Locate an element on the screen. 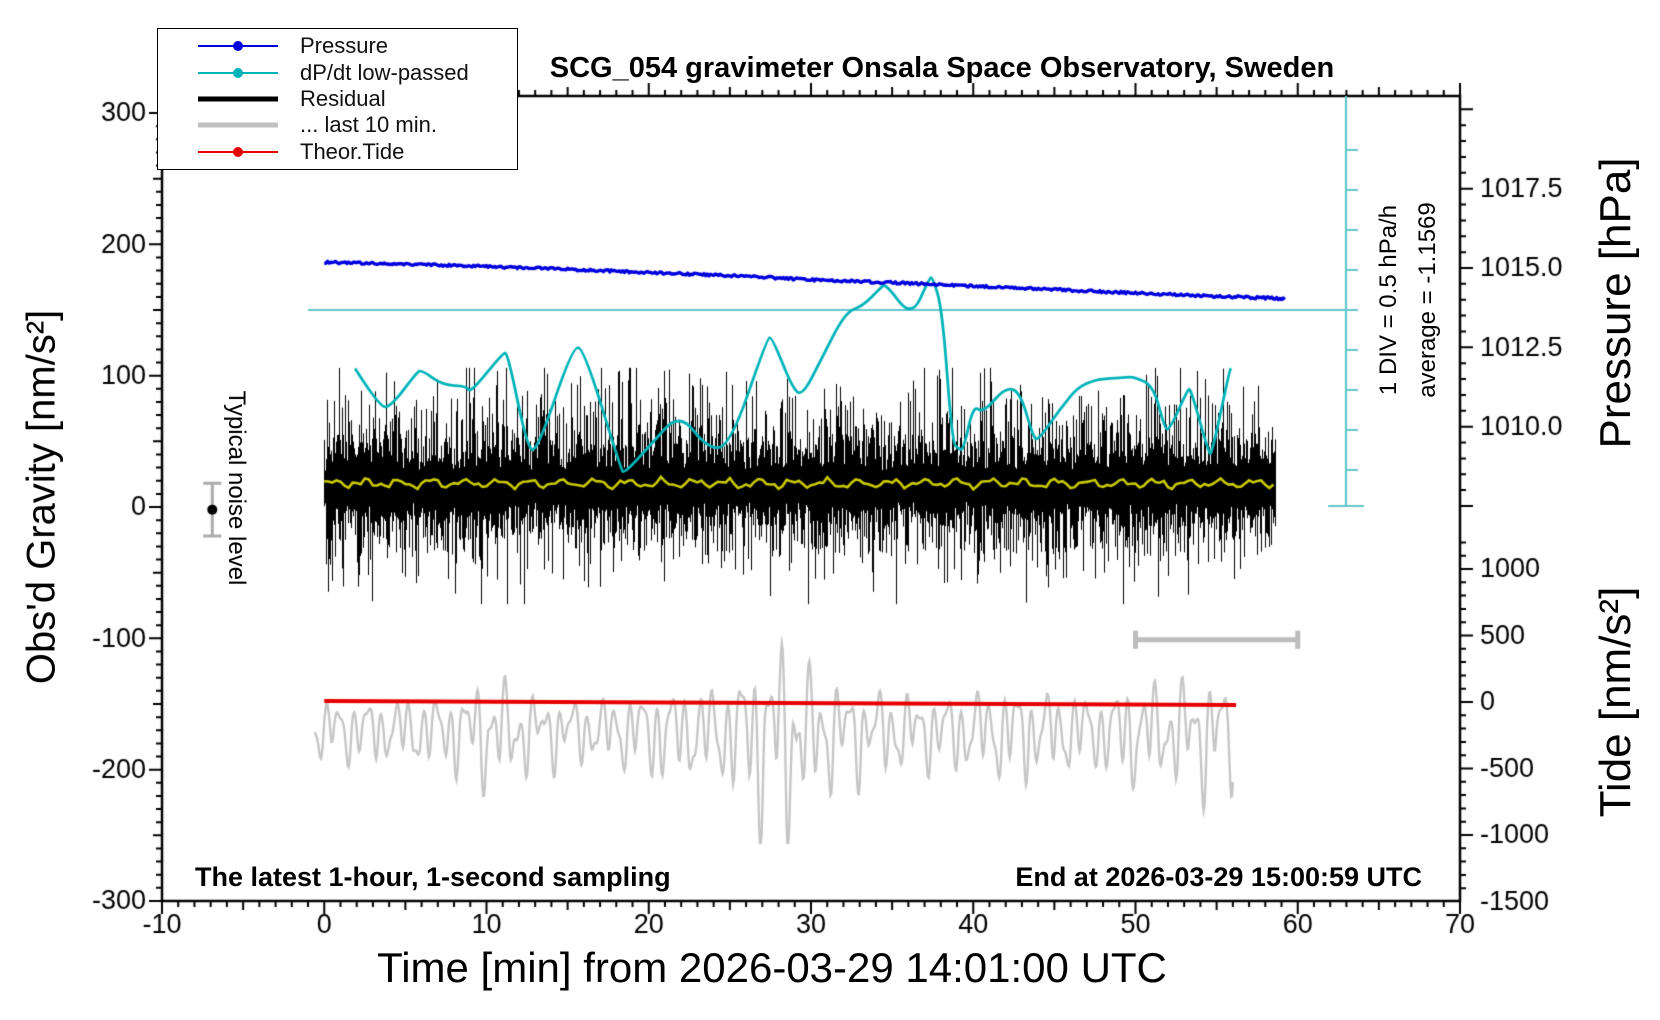 This screenshot has height=1020, width=1660. legend-label: dP/dt low-passed is located at coordinates (384, 72).